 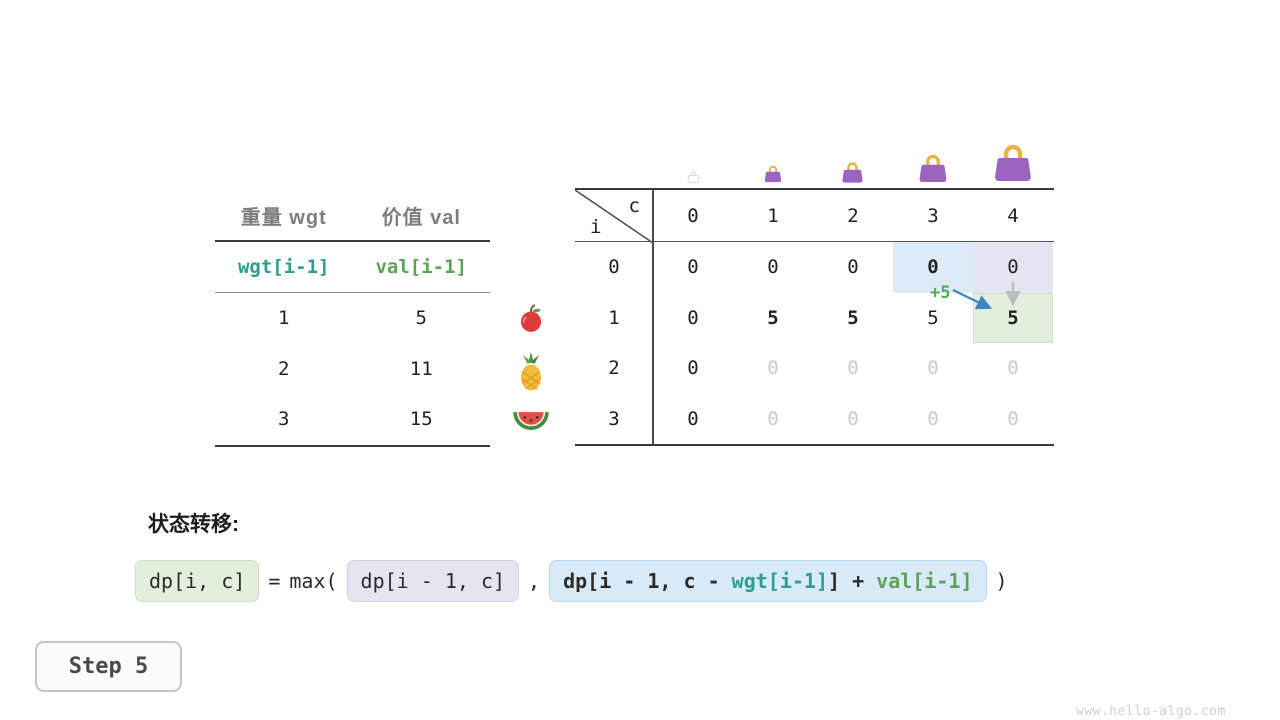 I want to click on dp-body: 0 0 0 0 0 0 1 0 5 5 5 5 2 0 0 0 0 0, so click(x=814, y=344).